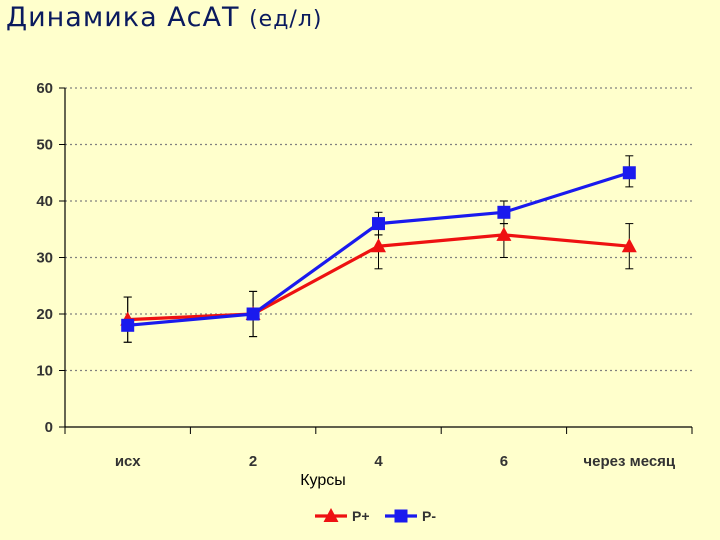 The width and height of the screenshot is (720, 540). What do you see at coordinates (128, 461) in the screenshot?
I see `x-tick-label: исх` at bounding box center [128, 461].